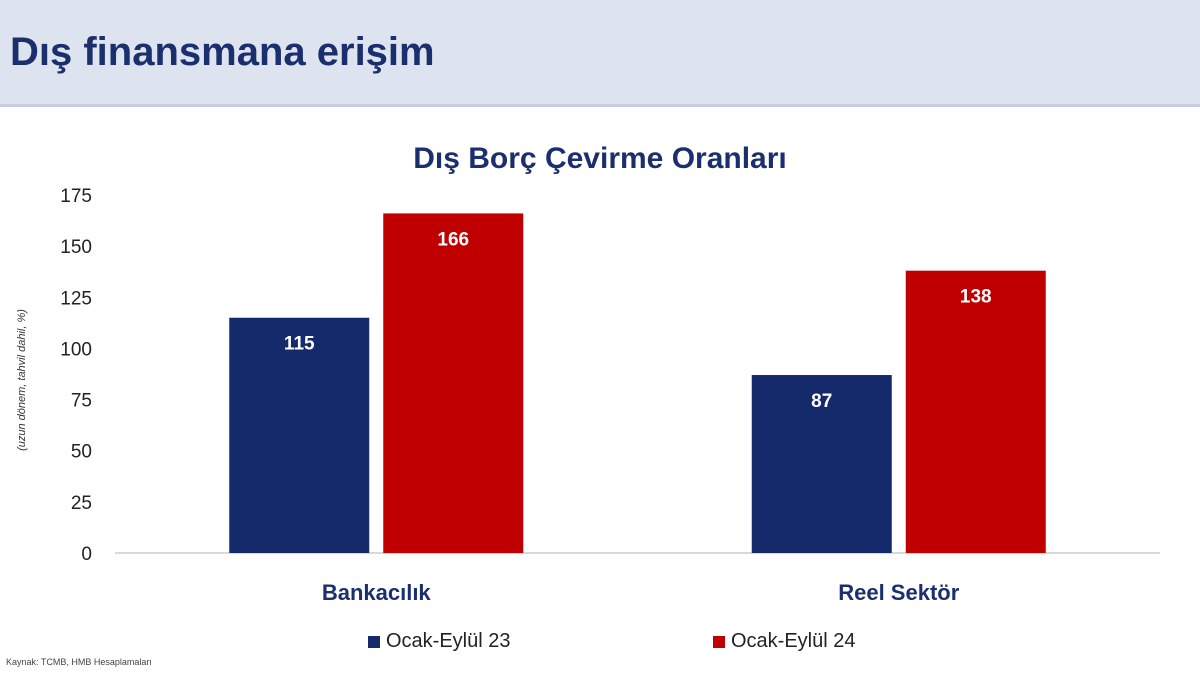 This screenshot has width=1200, height=675. I want to click on legend-label: Ocak-Eylül 24, so click(793, 641).